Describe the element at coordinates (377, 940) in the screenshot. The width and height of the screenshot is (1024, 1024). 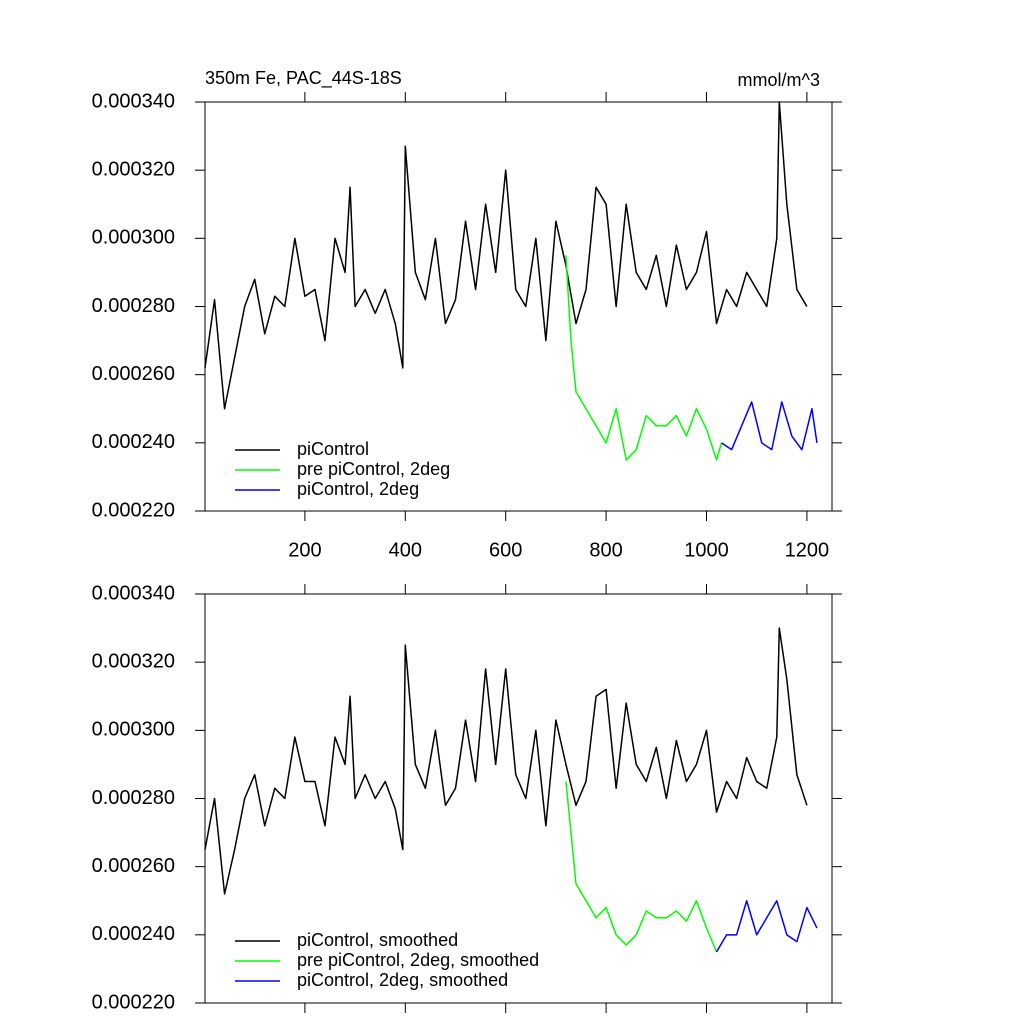
I see `legend-label: piControl, smoothed` at that location.